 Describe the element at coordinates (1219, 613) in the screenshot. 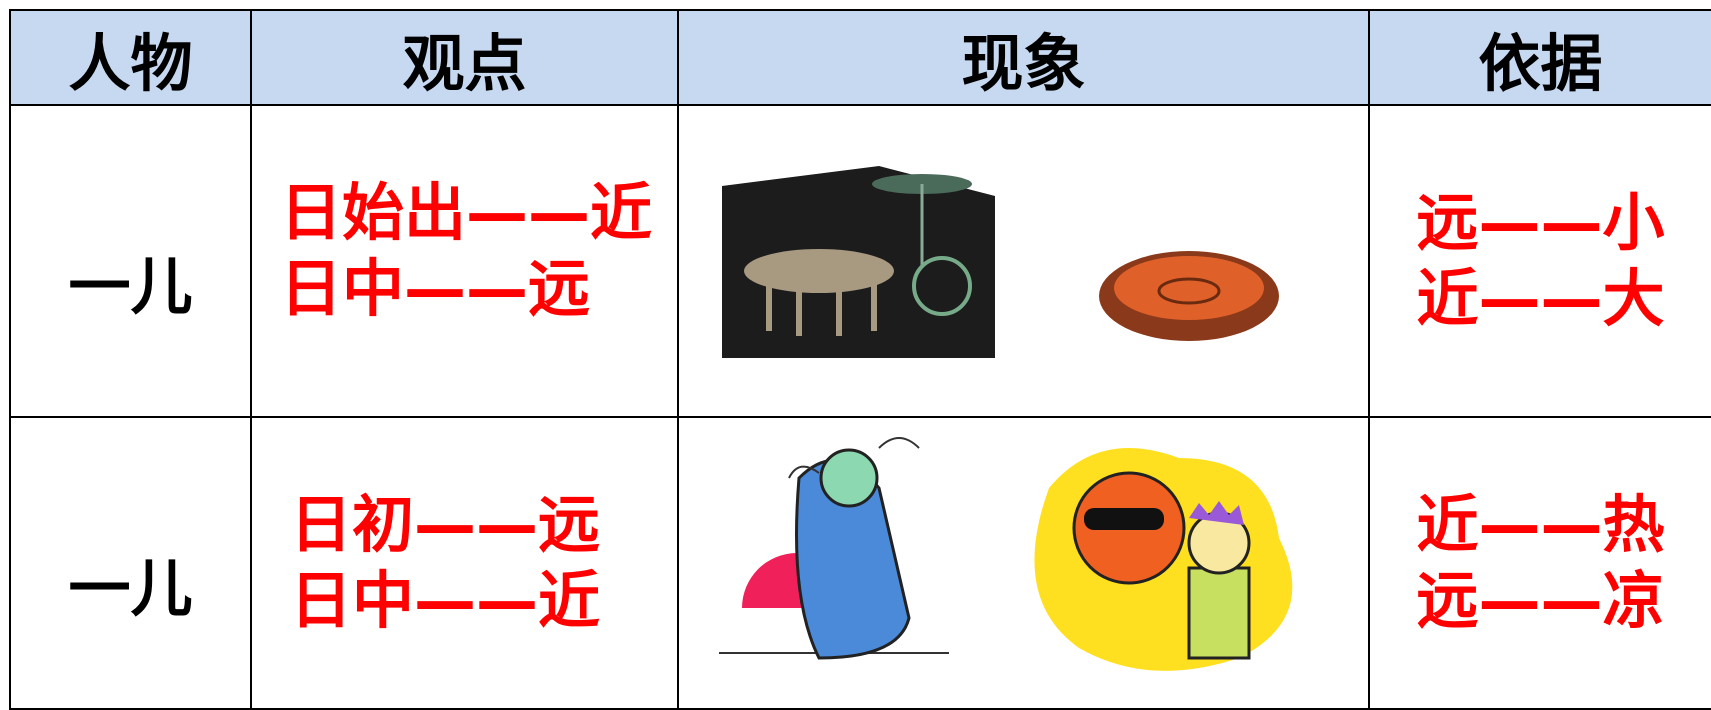

I see `hot-person` at that location.